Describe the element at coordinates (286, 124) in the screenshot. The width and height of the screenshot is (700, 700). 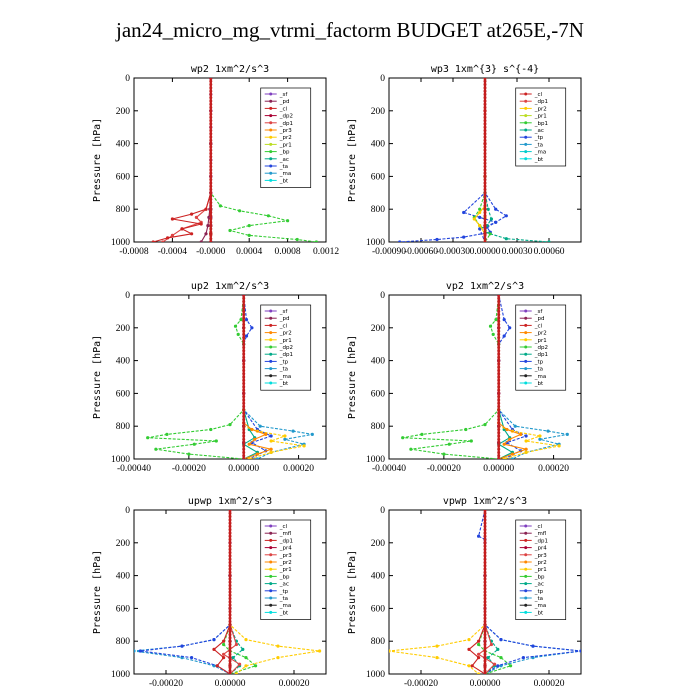
I see `legend-label: _dp1` at that location.